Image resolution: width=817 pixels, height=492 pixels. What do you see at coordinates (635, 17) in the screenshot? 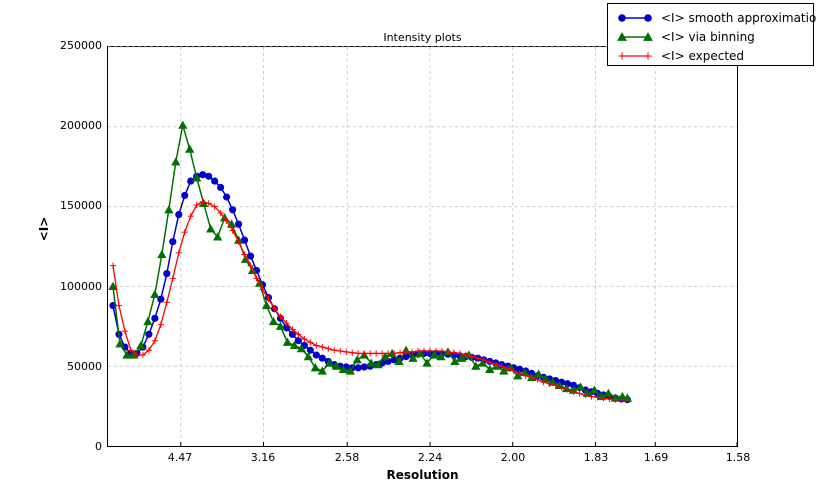
I see `legend-marker-circle` at bounding box center [635, 17].